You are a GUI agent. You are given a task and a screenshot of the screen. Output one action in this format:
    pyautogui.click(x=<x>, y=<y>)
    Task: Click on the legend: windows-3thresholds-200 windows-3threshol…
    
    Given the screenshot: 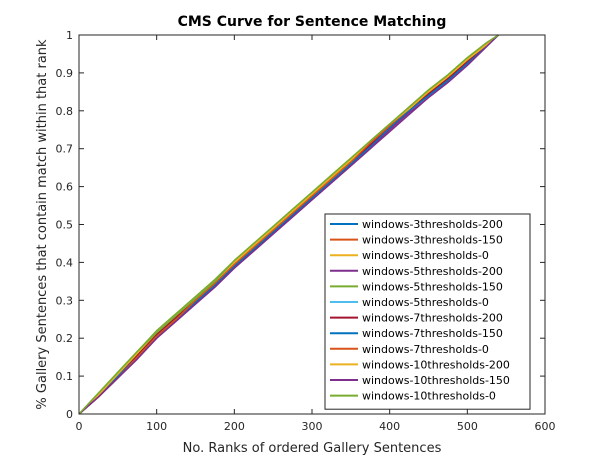 What is the action you would take?
    pyautogui.click(x=427, y=311)
    